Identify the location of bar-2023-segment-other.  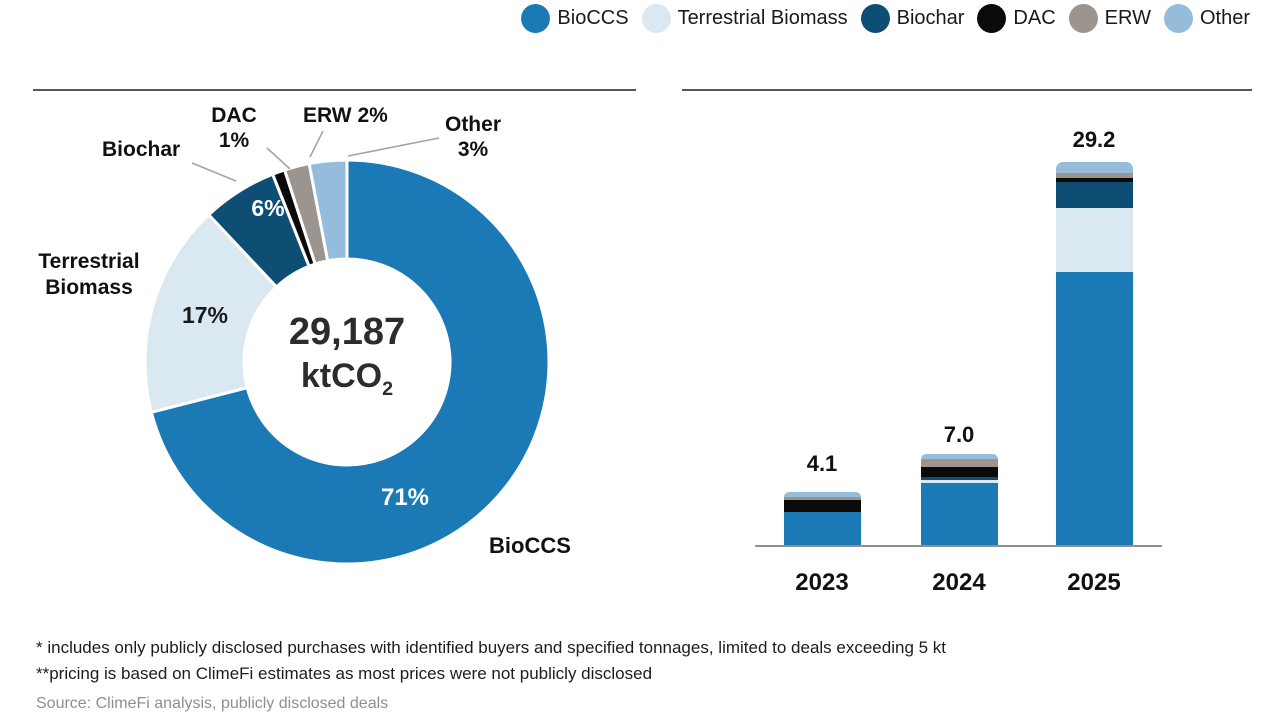
(822, 494).